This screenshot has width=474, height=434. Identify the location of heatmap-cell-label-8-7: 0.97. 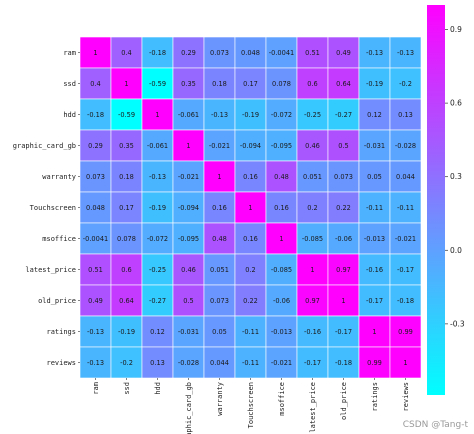
(312, 301).